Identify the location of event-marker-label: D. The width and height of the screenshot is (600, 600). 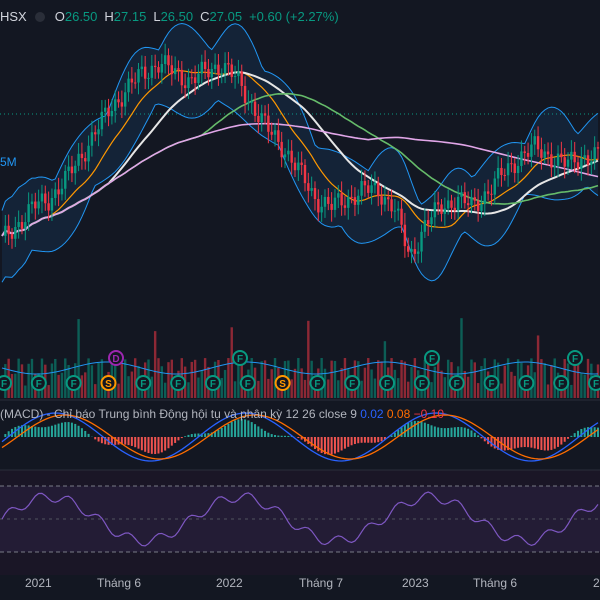
(115, 359).